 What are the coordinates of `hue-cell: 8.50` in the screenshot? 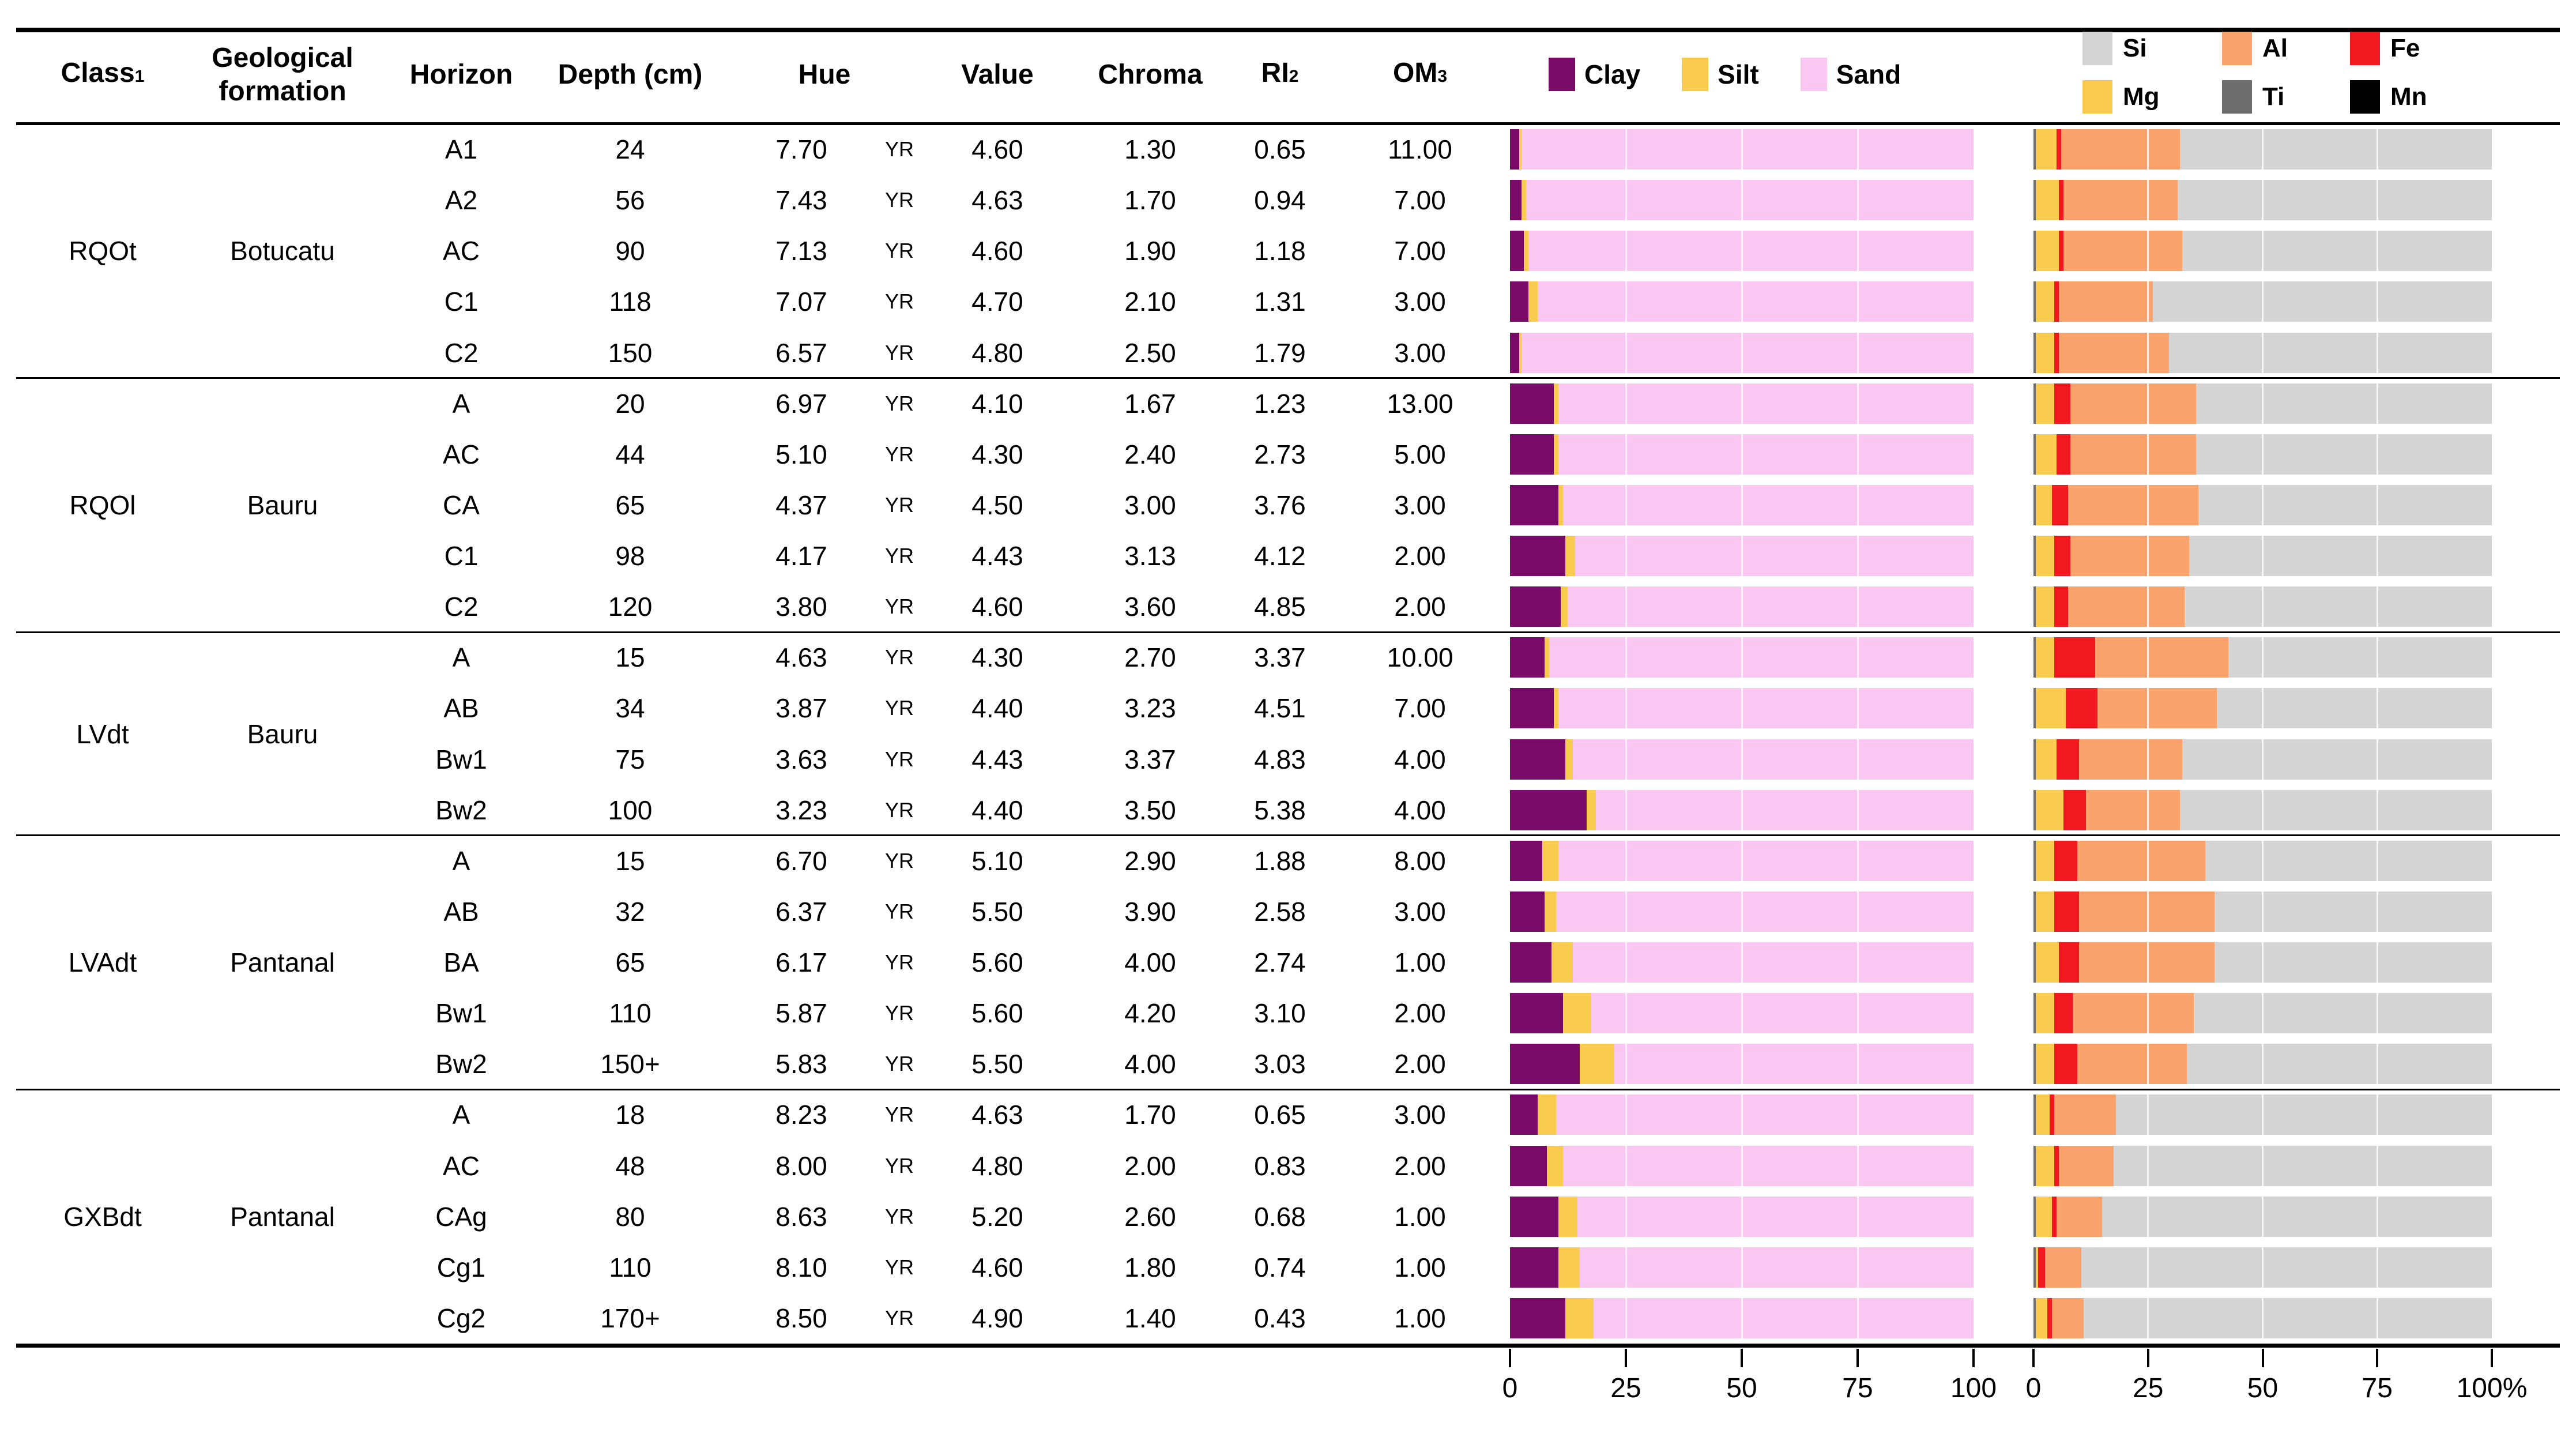 It's located at (801, 1318).